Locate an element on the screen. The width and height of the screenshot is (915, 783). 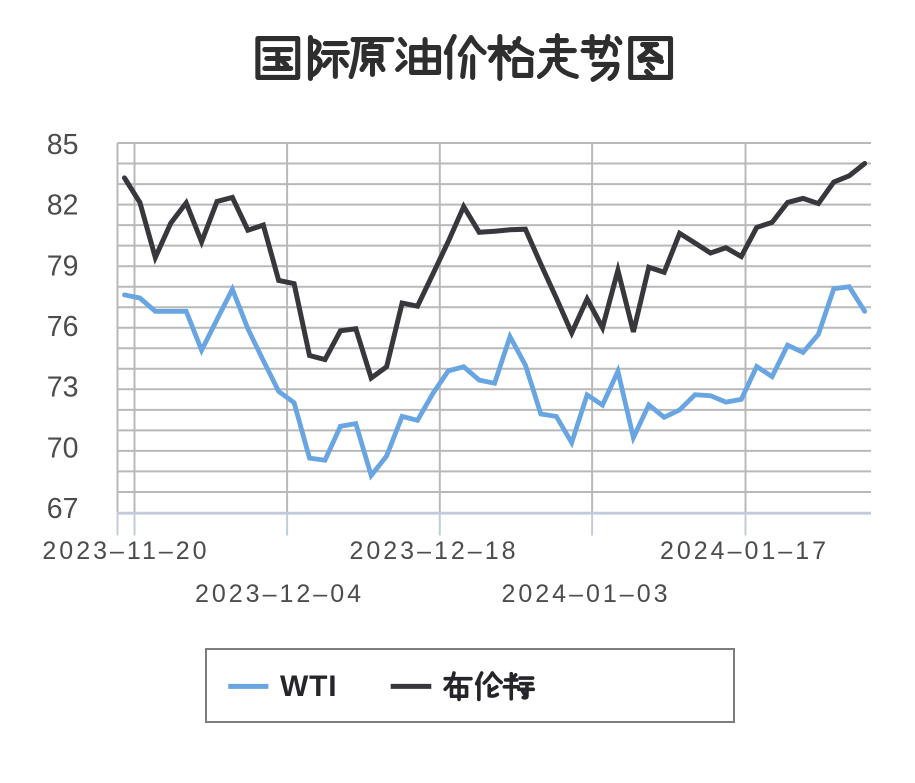
svg-text: 85 is located at coordinates (63, 145).